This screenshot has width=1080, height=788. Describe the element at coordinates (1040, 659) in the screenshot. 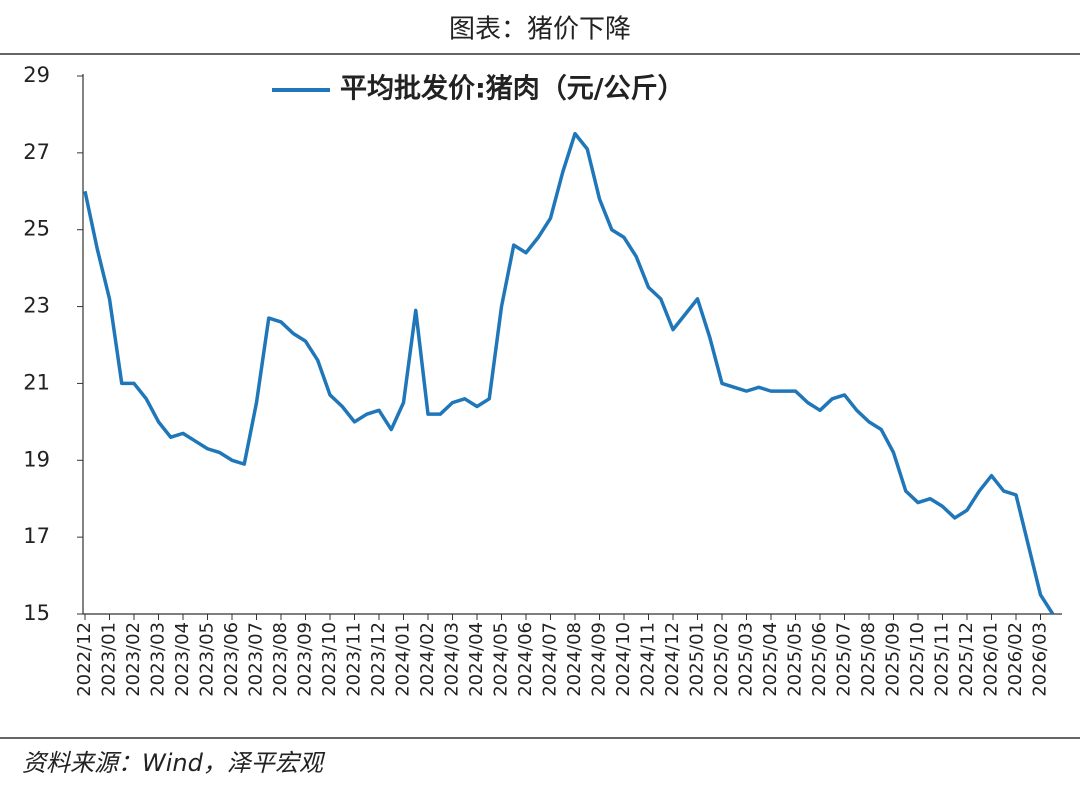

I see `x-tick-label: 2026/03` at that location.